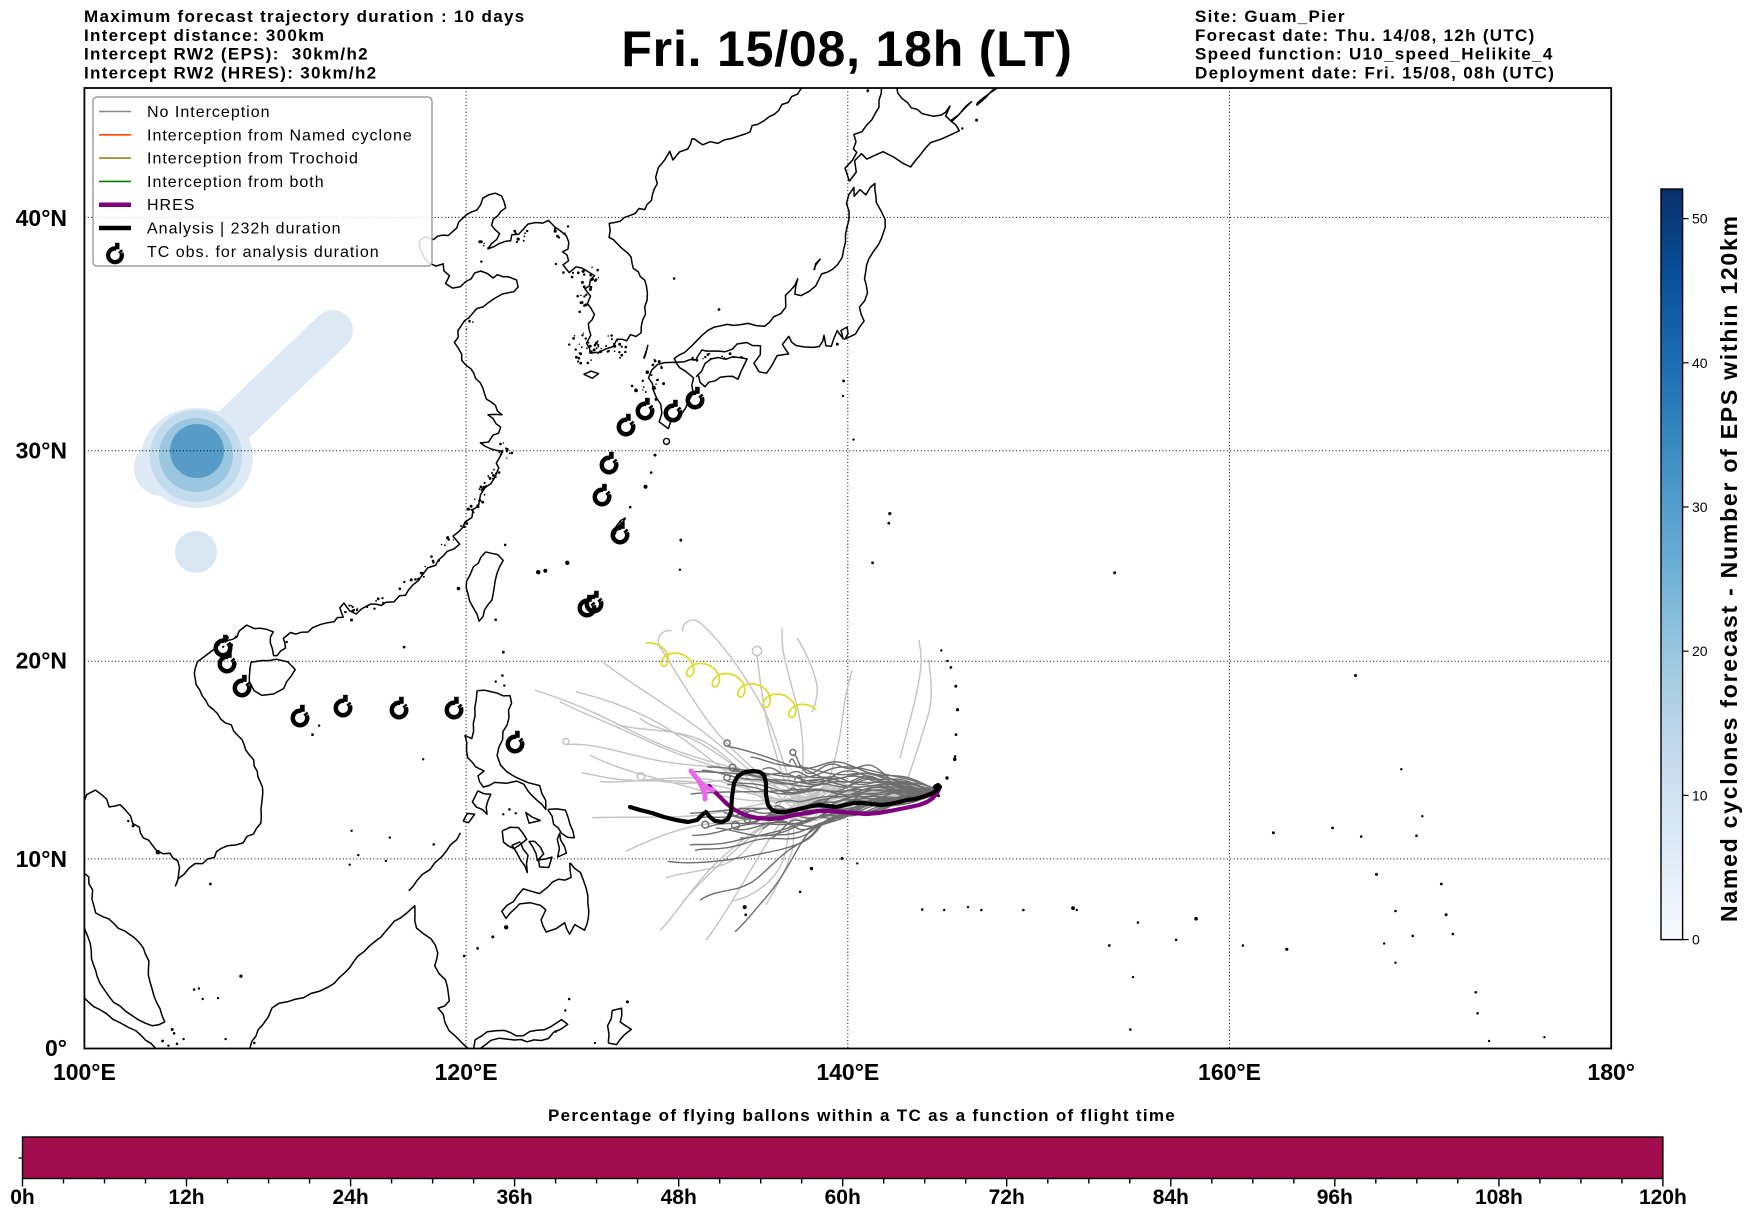  Describe the element at coordinates (1700, 363) in the screenshot. I see `svg-text: 40` at that location.